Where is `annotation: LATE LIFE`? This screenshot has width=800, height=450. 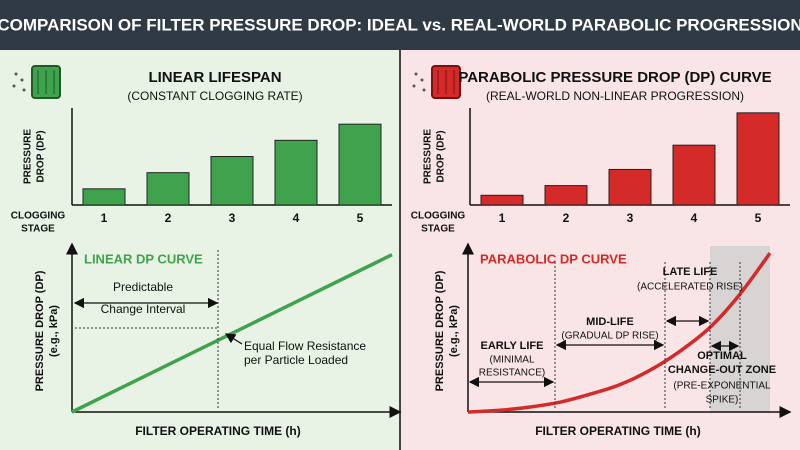 annotation: LATE LIFE is located at coordinates (690, 272).